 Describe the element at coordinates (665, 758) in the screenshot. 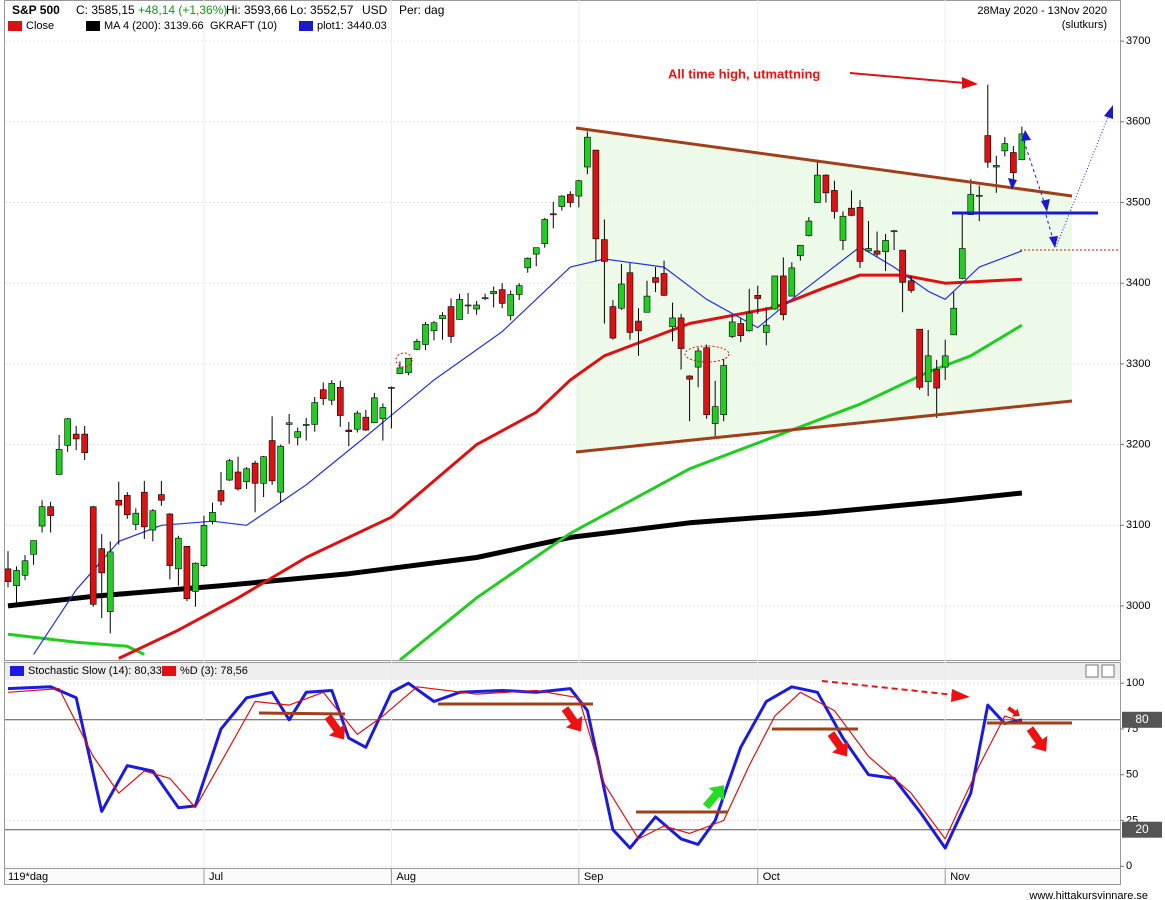

I see `stoch-lines` at that location.